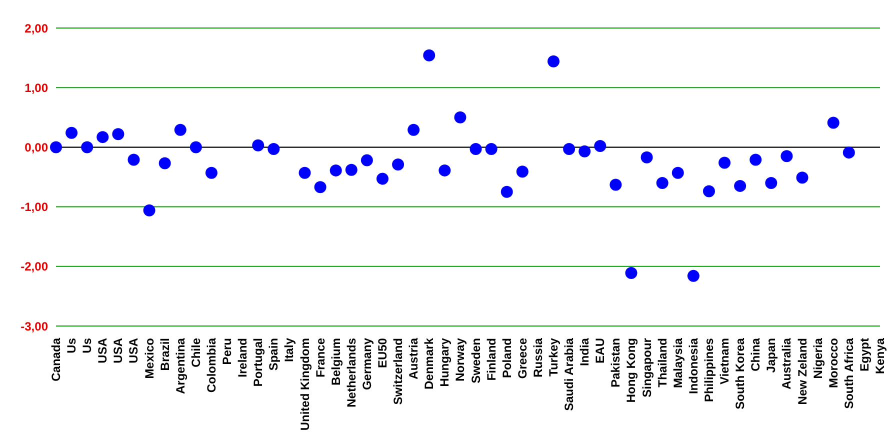 This screenshot has height=436, width=893. Describe the element at coordinates (864, 355) in the screenshot. I see `x-tick-label: Egypt` at that location.